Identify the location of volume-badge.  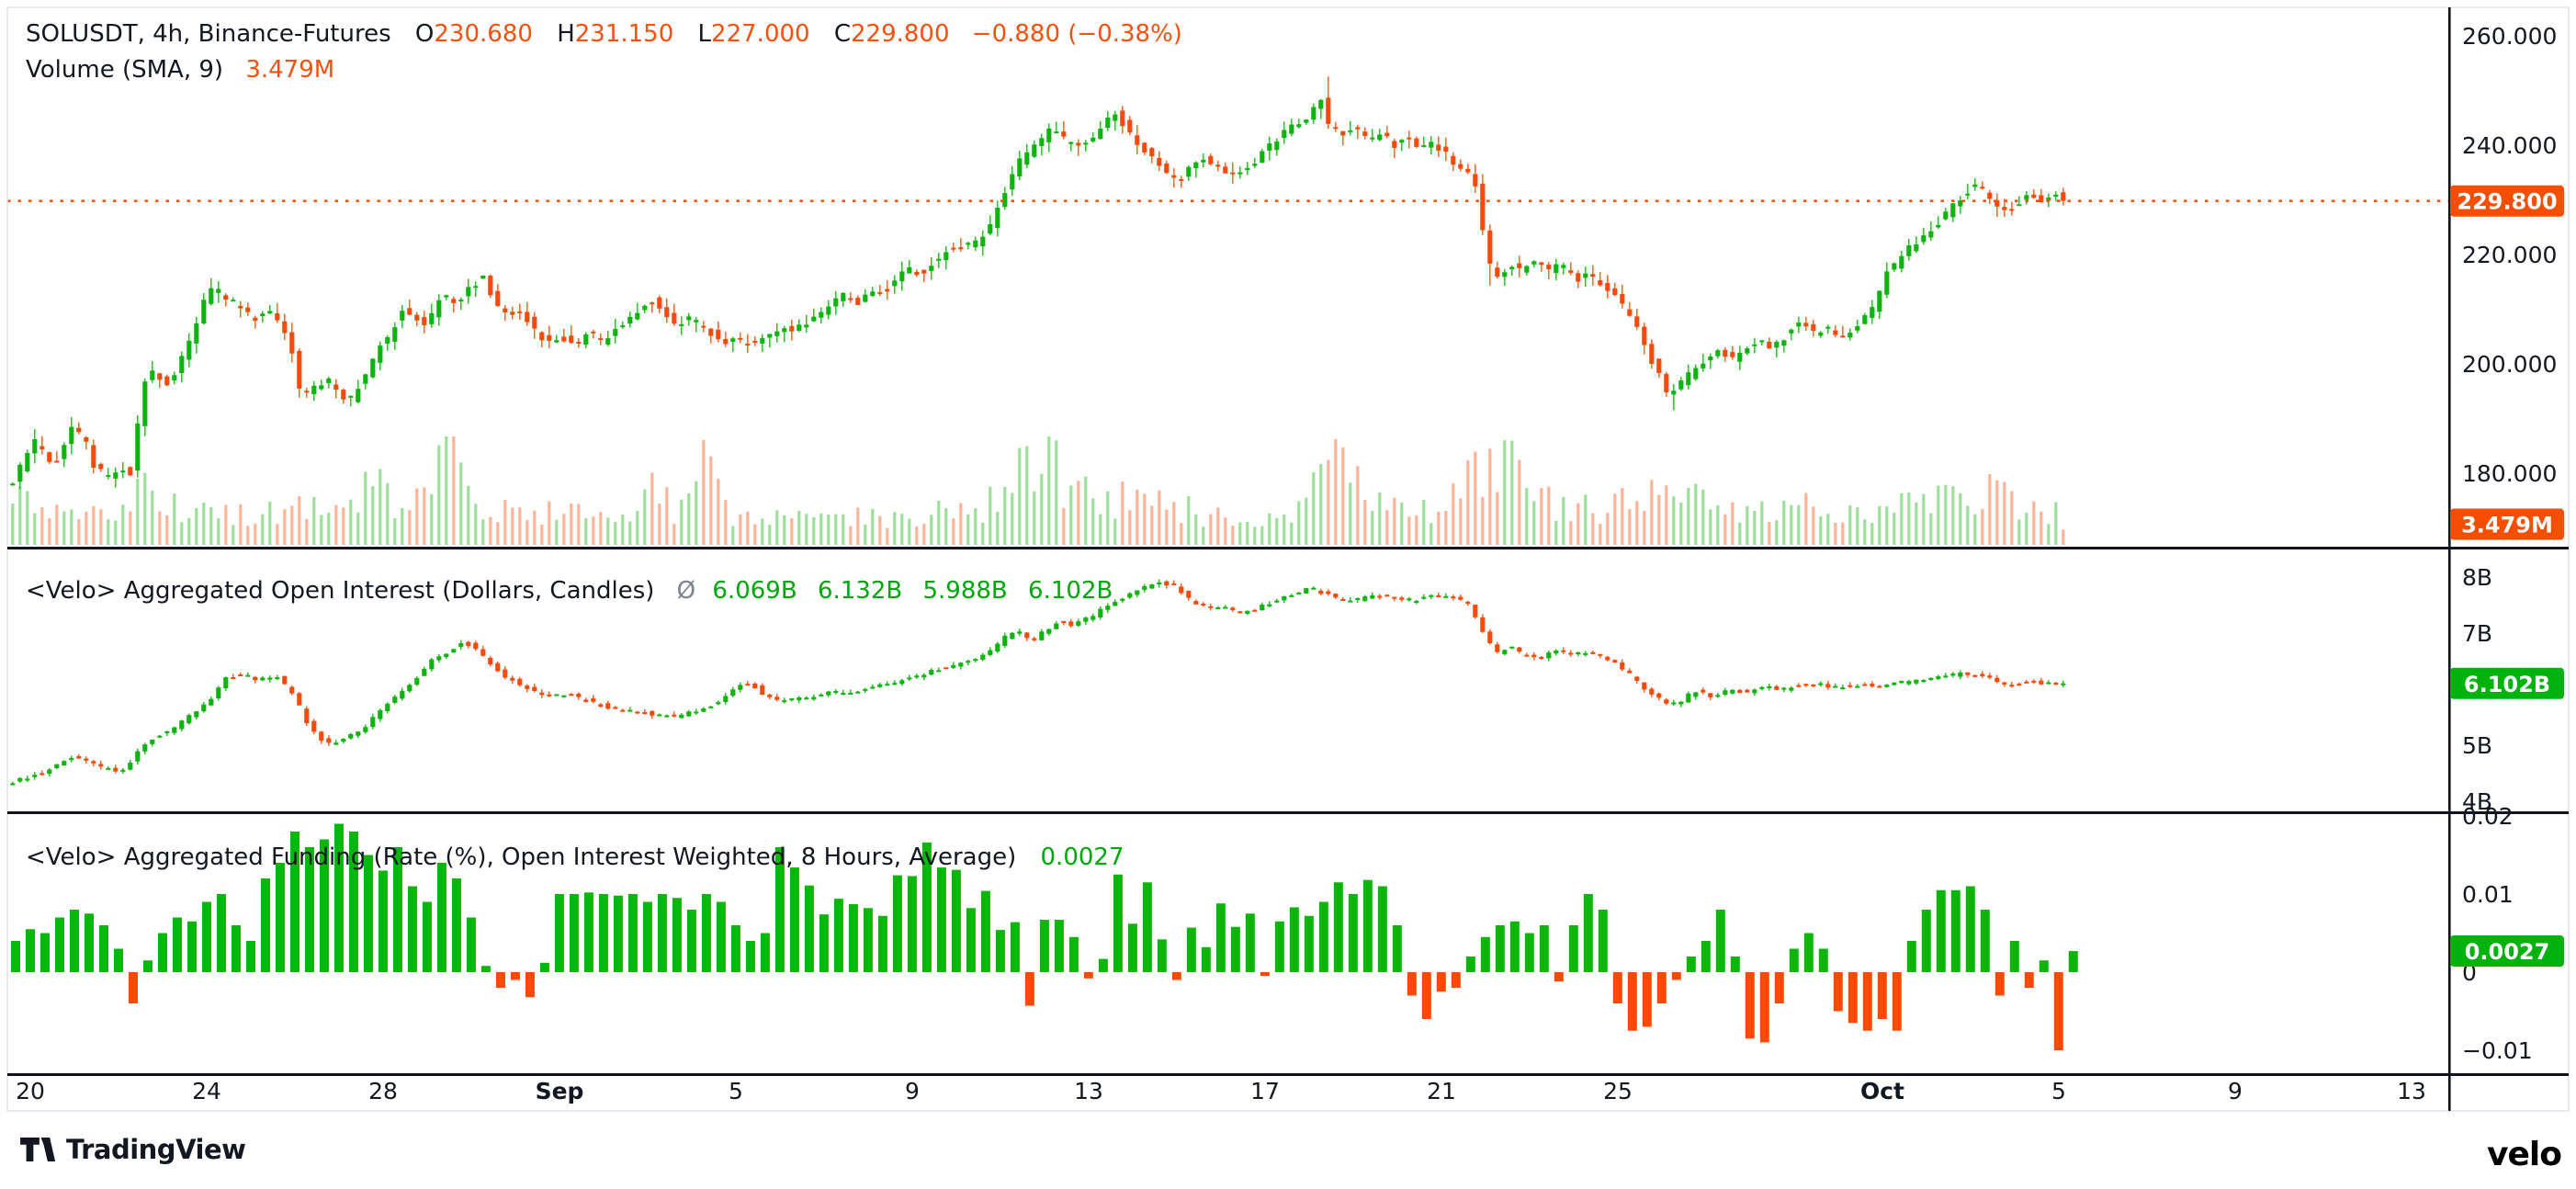
(2507, 524).